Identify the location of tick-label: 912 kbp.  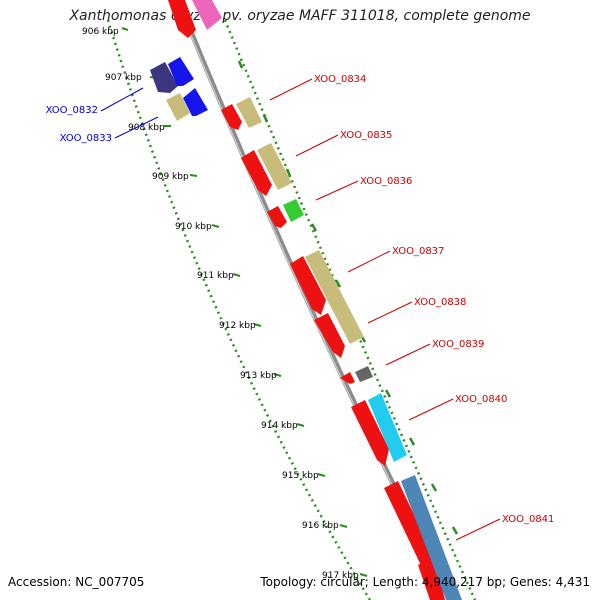
(237, 326).